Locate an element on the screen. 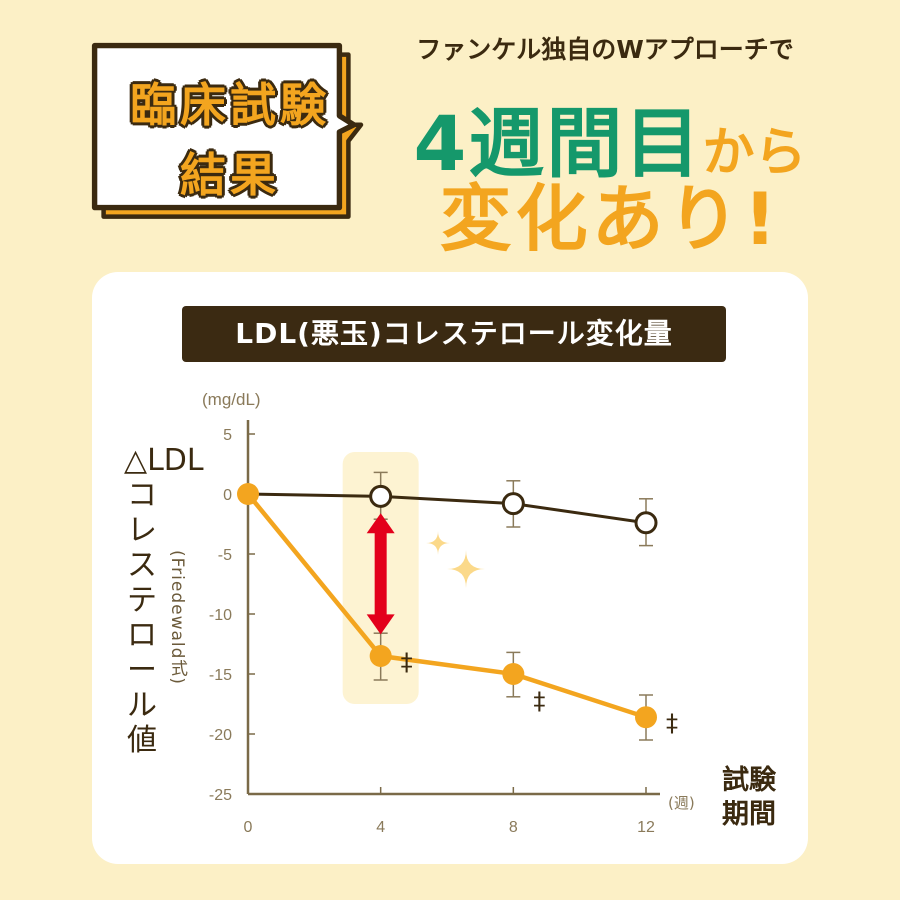 The image size is (900, 900). callout-line-2: 結果 is located at coordinates (230, 175).